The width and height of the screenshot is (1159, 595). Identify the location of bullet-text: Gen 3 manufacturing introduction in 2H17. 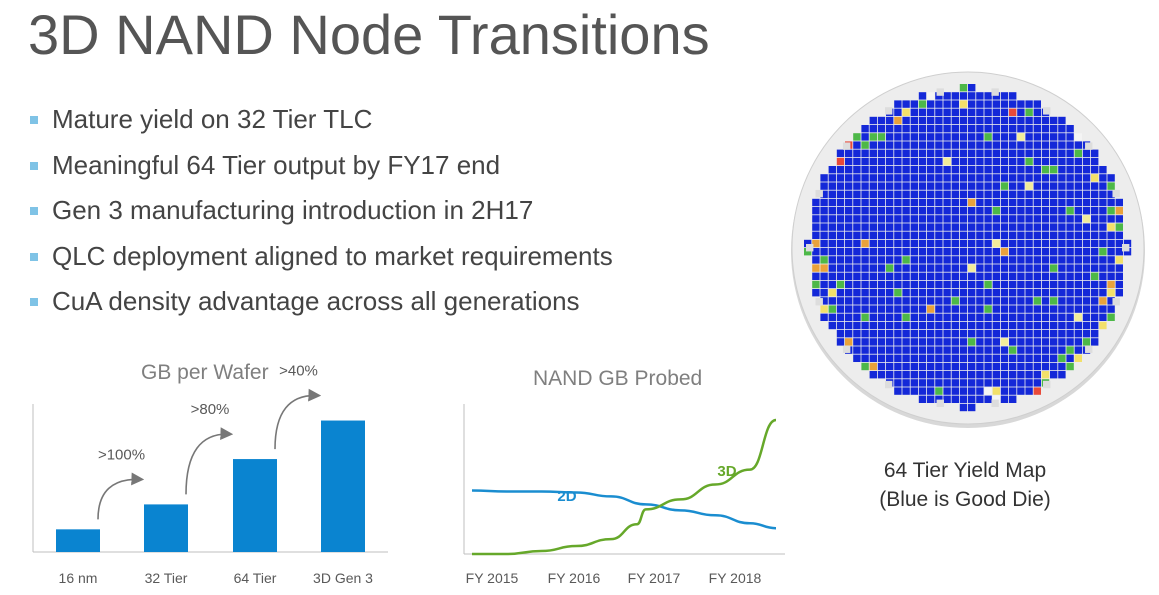
(293, 210).